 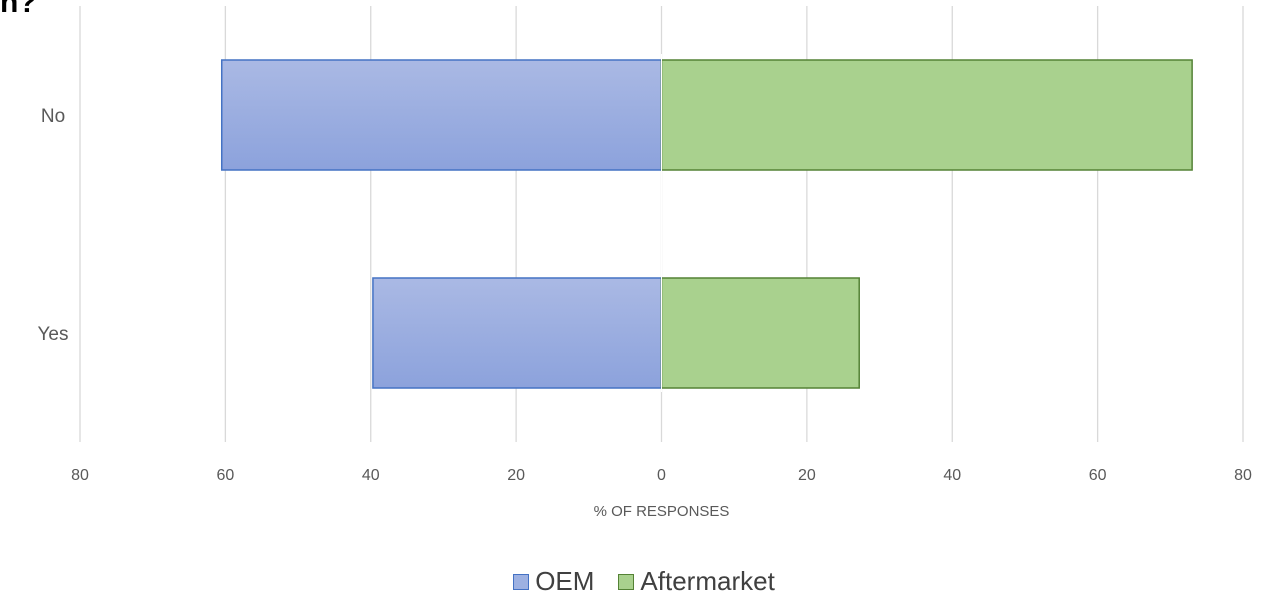 I want to click on legend: OEM Aftermarket, so click(x=644, y=581).